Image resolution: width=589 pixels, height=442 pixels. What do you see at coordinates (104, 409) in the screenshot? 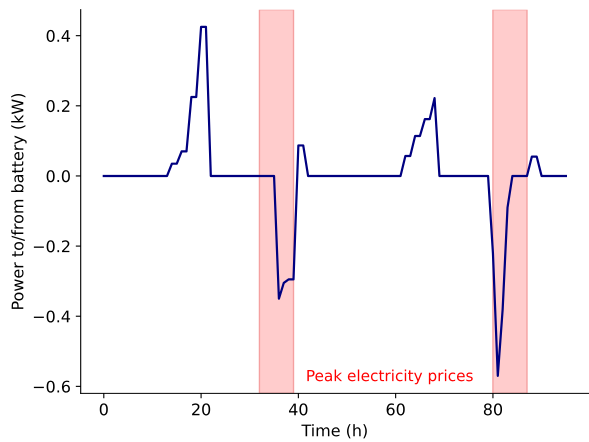
I see `x-tick-label: 0` at bounding box center [104, 409].